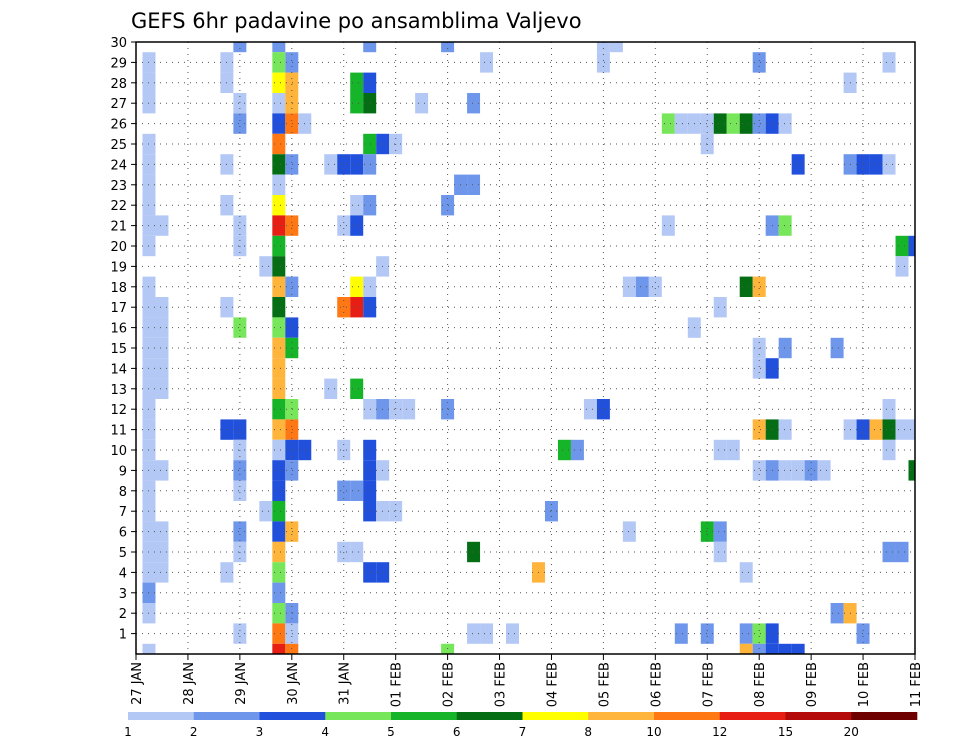  I want to click on legend-label: 2, so click(194, 732).